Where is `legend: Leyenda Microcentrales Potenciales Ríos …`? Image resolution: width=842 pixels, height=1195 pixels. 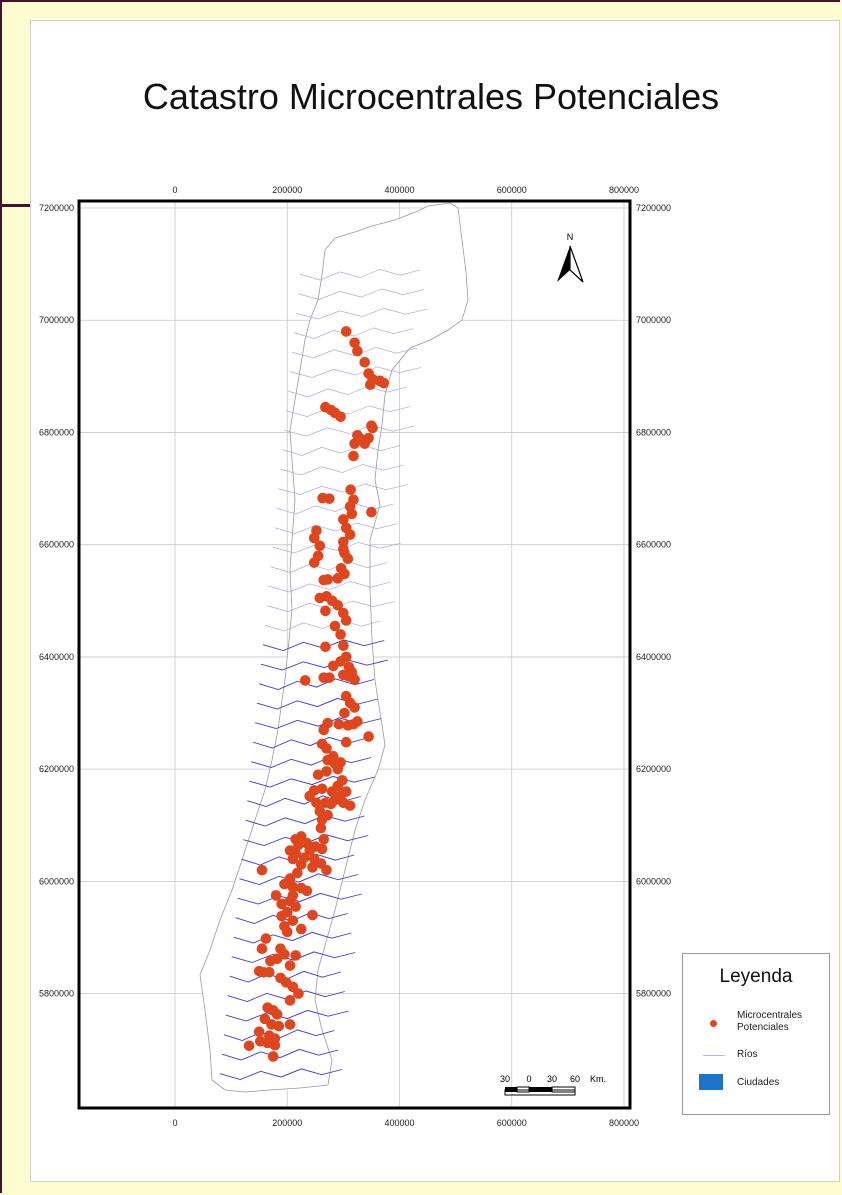
legend: Leyenda Microcentrales Potenciales Ríos … is located at coordinates (756, 1034).